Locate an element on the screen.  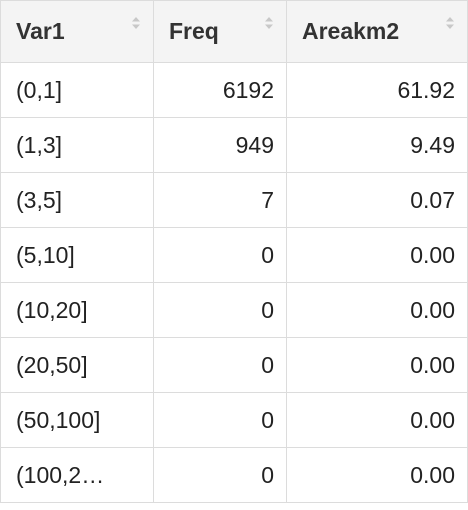
table-row: (5,10] 0 0.00 is located at coordinates (234, 255).